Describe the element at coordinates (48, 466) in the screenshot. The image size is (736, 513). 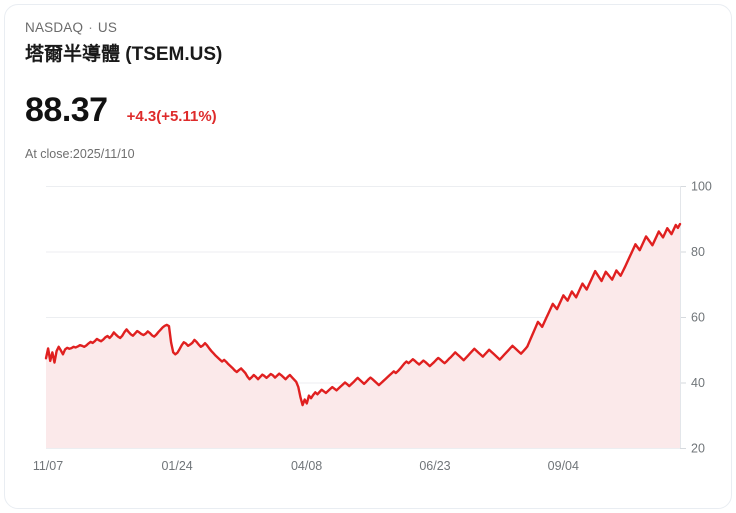
I see `x-axis-label: 11/07` at that location.